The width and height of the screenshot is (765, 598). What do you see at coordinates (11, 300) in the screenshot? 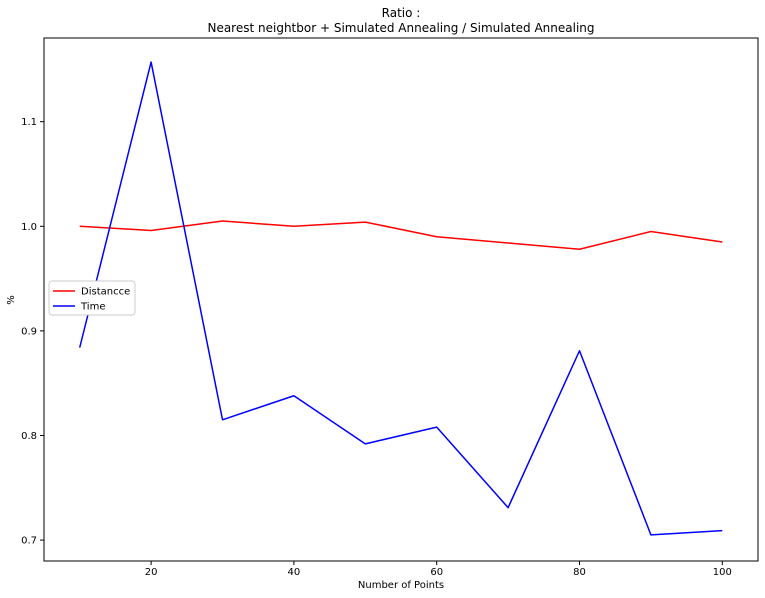
I see `y-axis-label: %` at bounding box center [11, 300].